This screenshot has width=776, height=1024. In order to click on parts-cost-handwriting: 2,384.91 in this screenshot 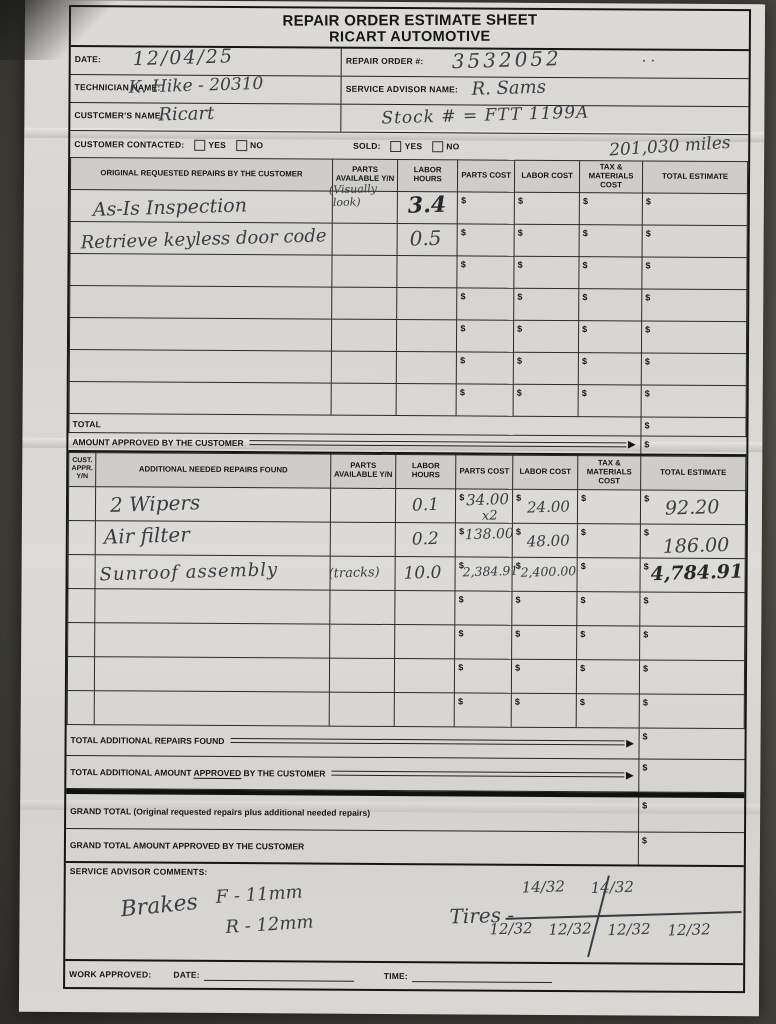, I will do `click(490, 571)`.